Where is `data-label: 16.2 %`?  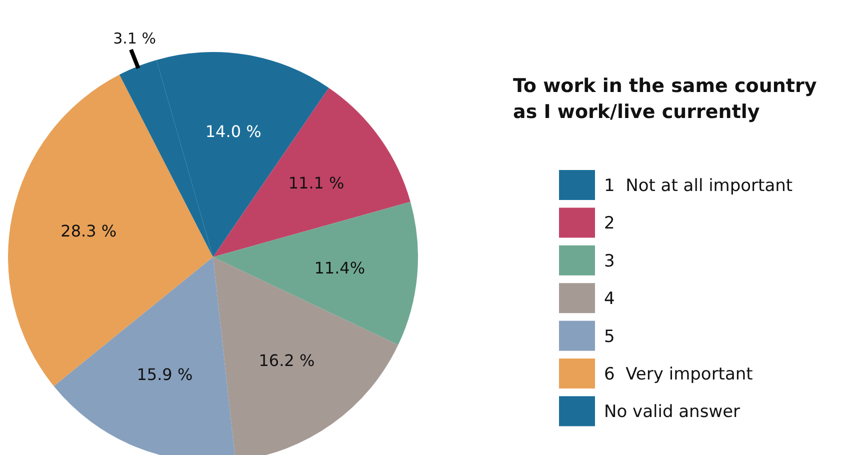 data-label: 16.2 % is located at coordinates (286, 360).